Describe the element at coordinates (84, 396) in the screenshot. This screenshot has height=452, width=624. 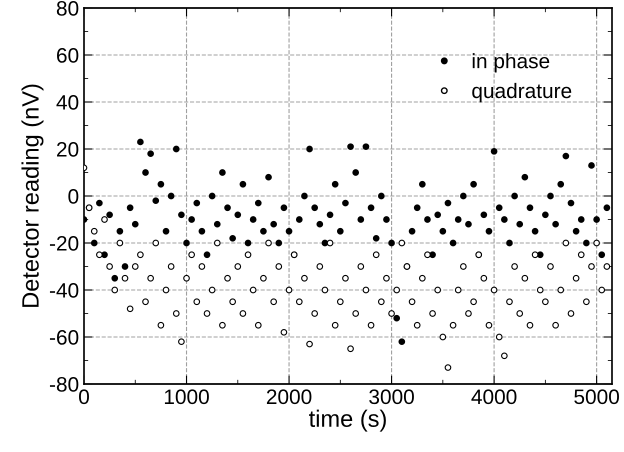
I see `x-tick-label: 0` at that location.